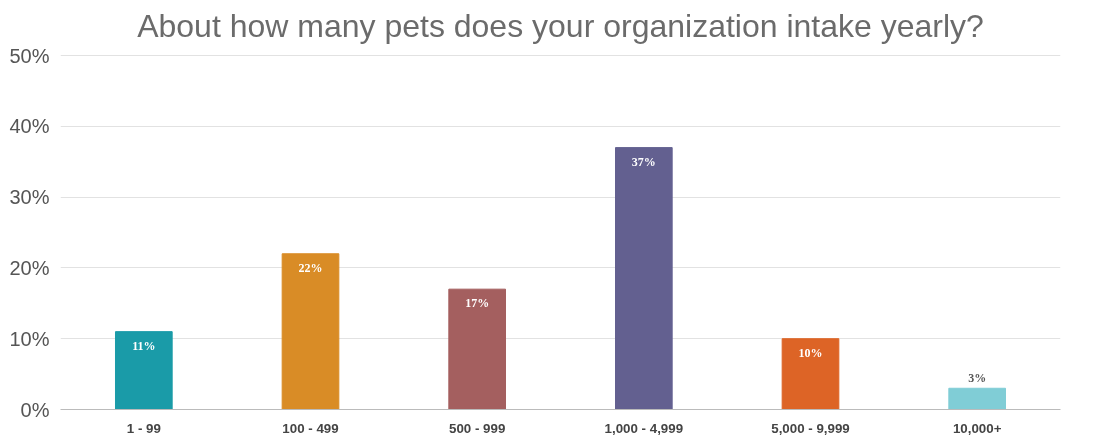  I want to click on data-label: 3%, so click(977, 377).